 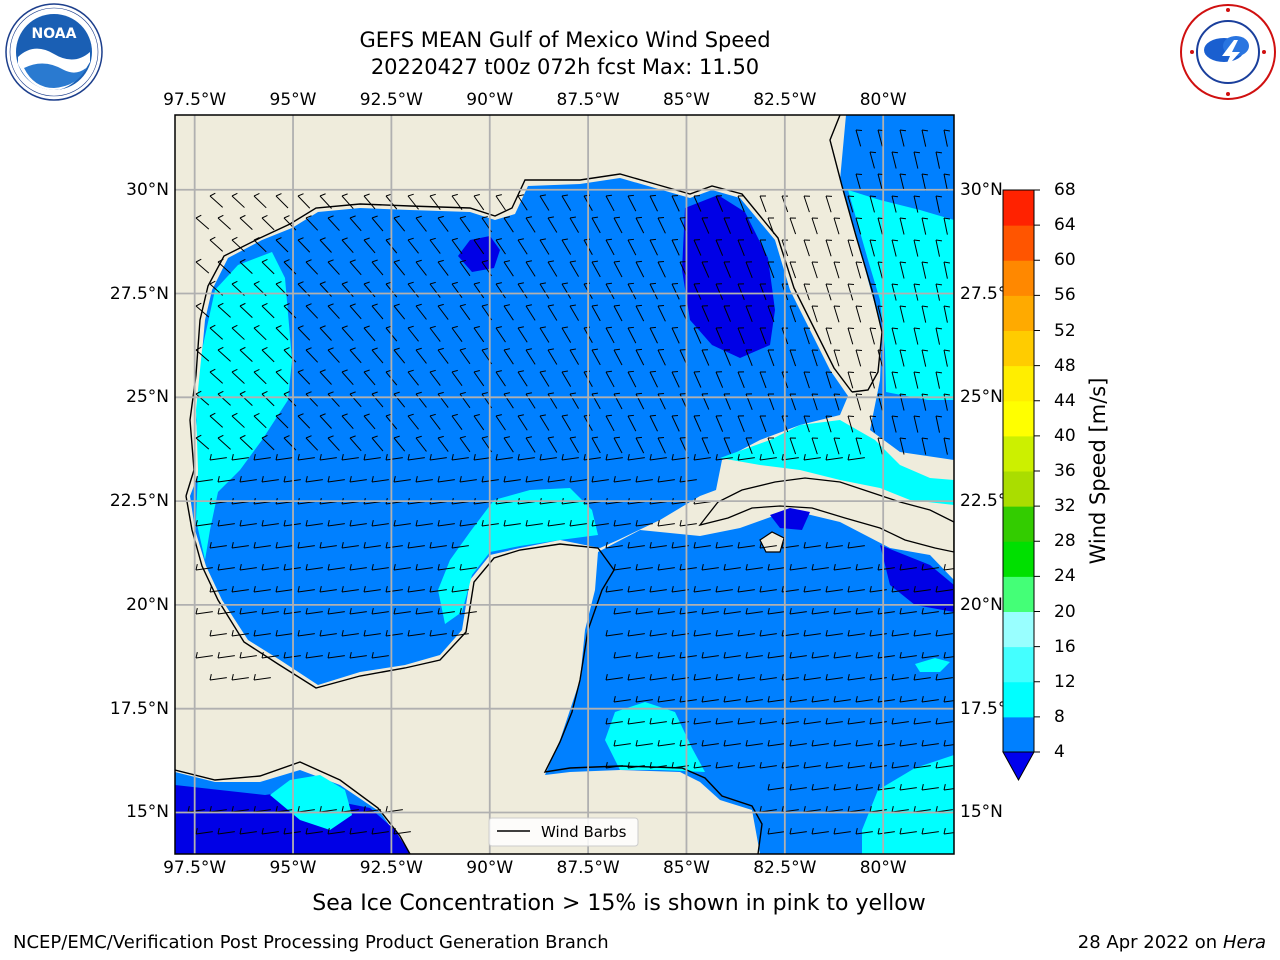 I want to click on wind-8-12-pacific, so click(x=311, y=802).